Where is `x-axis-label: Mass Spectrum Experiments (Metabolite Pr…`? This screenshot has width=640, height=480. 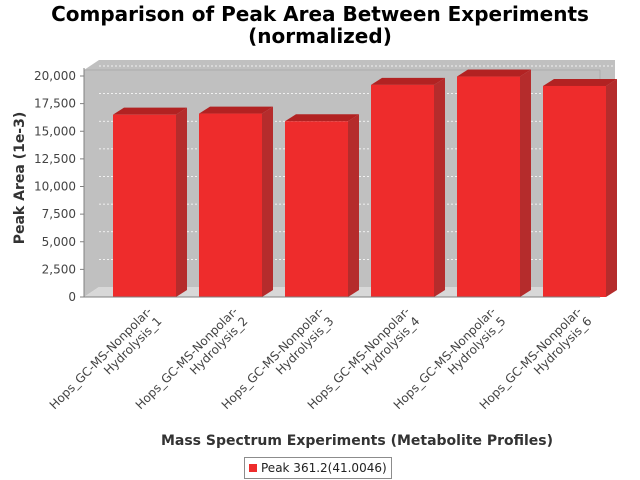 x-axis-label: Mass Spectrum Experiments (Metabolite Pr… is located at coordinates (357, 441).